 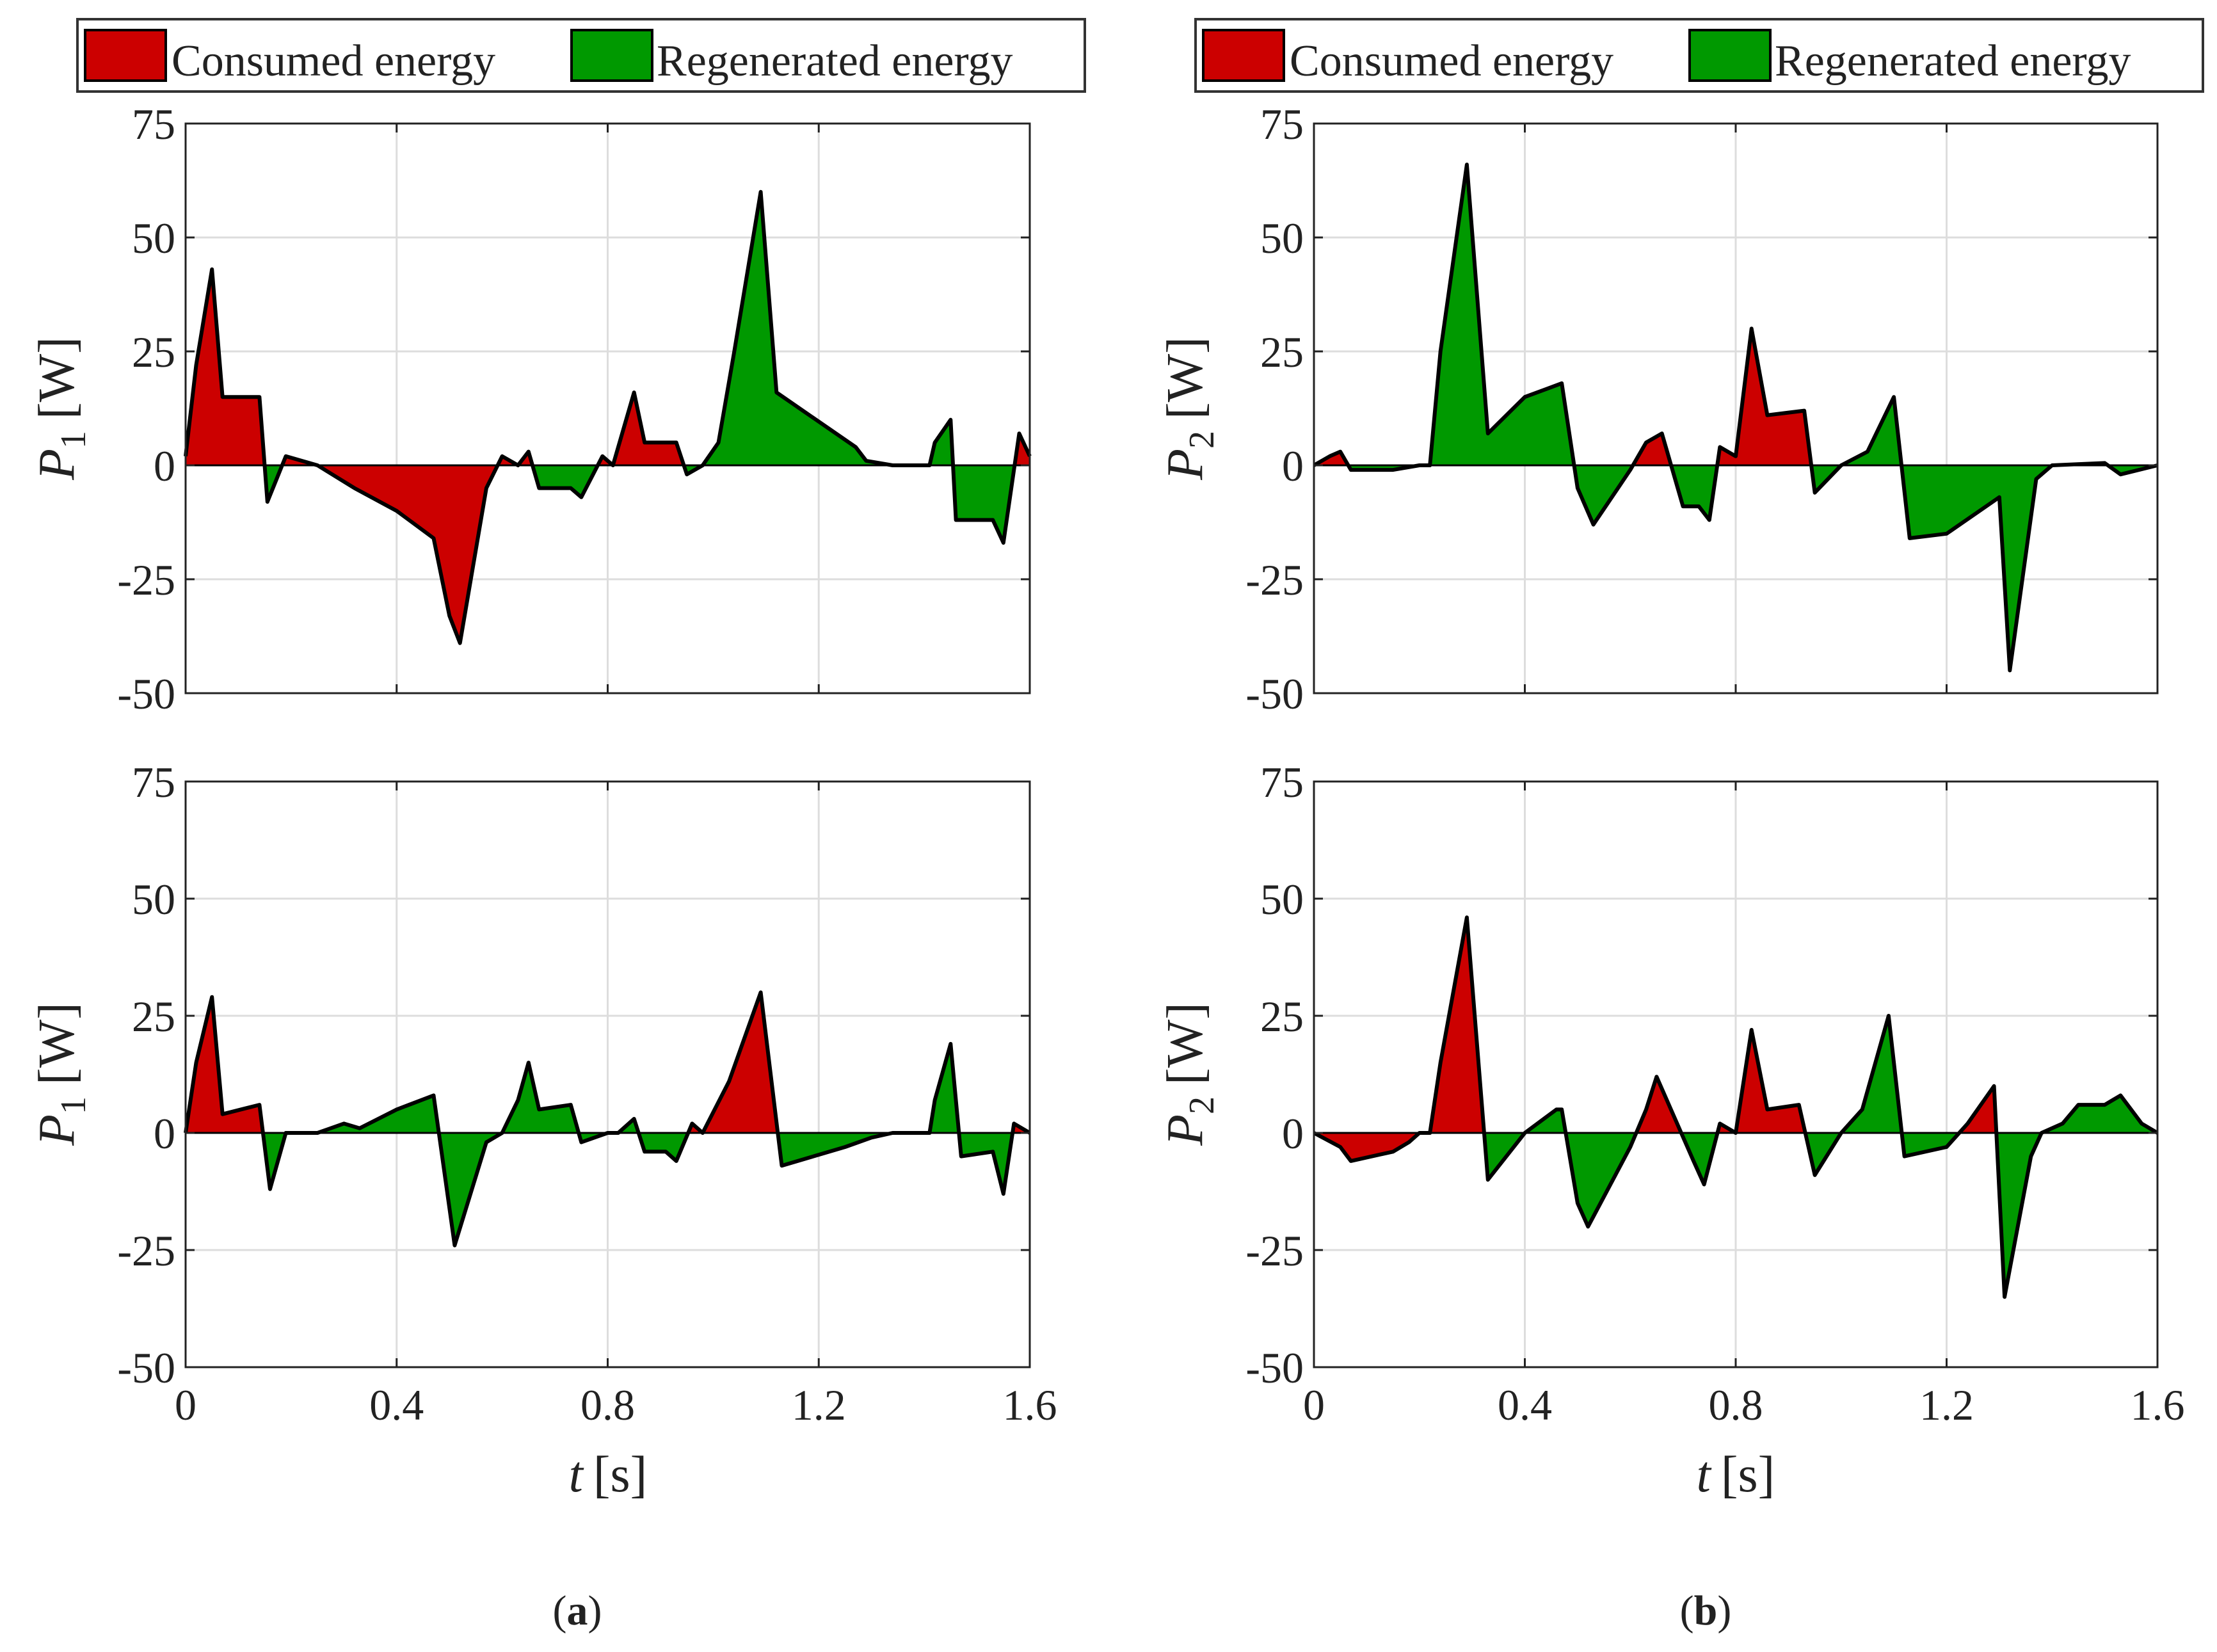 I want to click on p2-bottom-xlabel-unit: [s], so click(x=1748, y=1475).